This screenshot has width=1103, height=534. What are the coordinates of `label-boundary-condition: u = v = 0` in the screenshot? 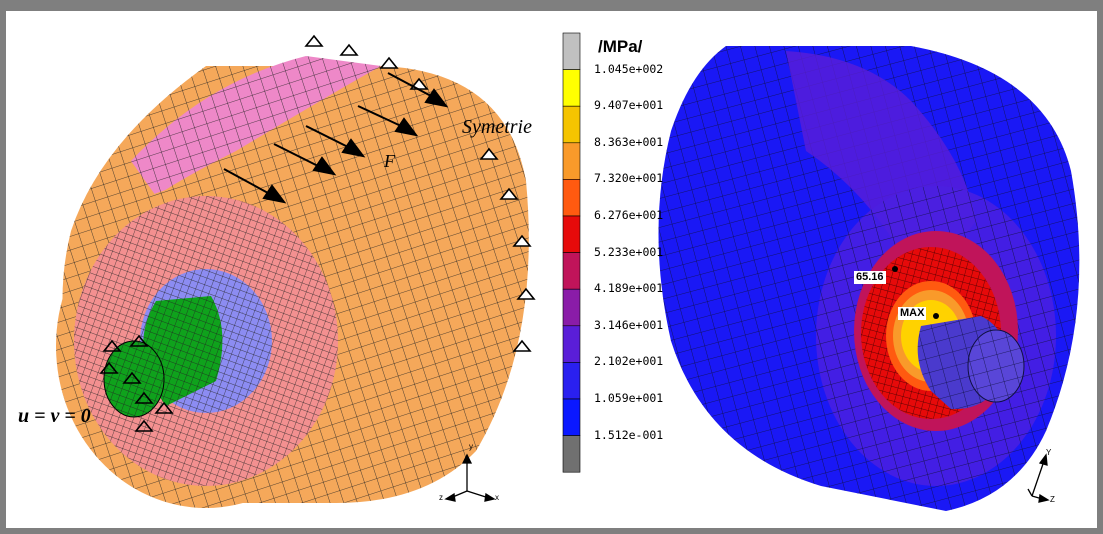 It's located at (54, 416).